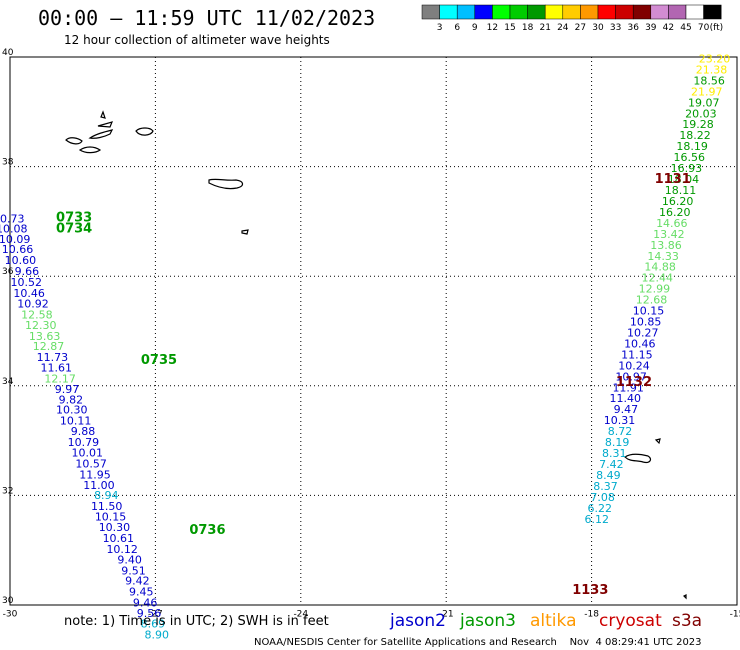 Image resolution: width=740 pixels, height=650 pixels. Describe the element at coordinates (106, 495) in the screenshot. I see `wave-height-label: 8.94` at that location.